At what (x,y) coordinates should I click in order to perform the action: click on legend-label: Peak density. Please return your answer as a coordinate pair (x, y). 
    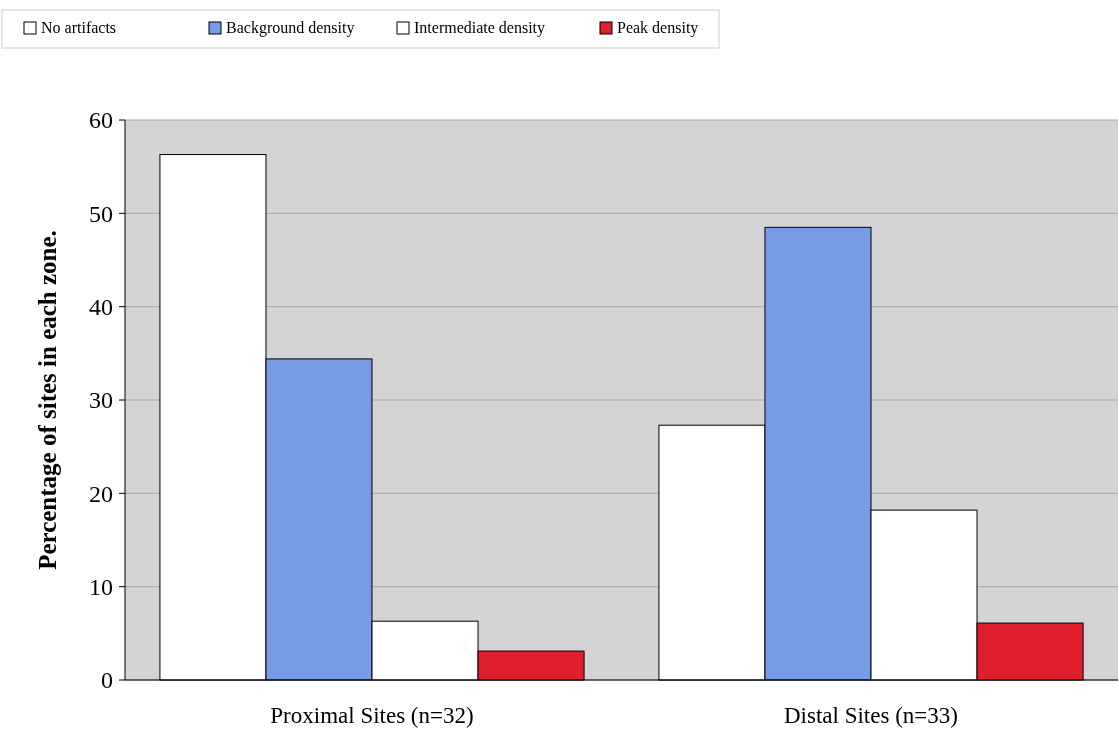
    Looking at the image, I should click on (658, 28).